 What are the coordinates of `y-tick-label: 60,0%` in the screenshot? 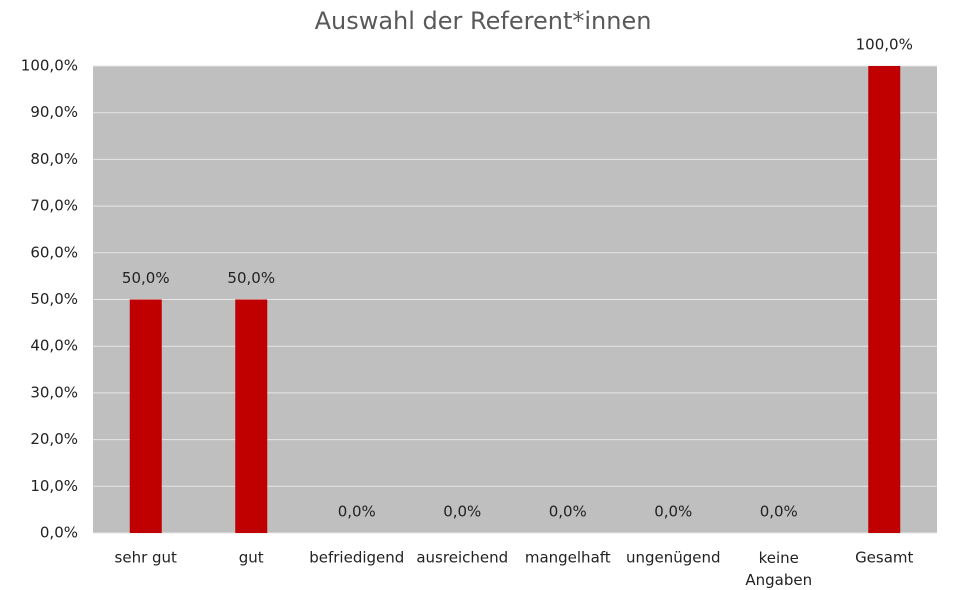 It's located at (54, 252).